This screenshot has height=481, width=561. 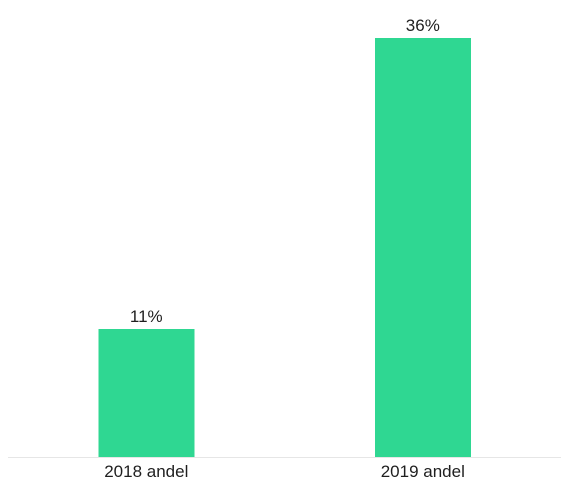 What do you see at coordinates (284, 471) in the screenshot?
I see `x-axis-ticks: 2018 andel 2019 andel` at bounding box center [284, 471].